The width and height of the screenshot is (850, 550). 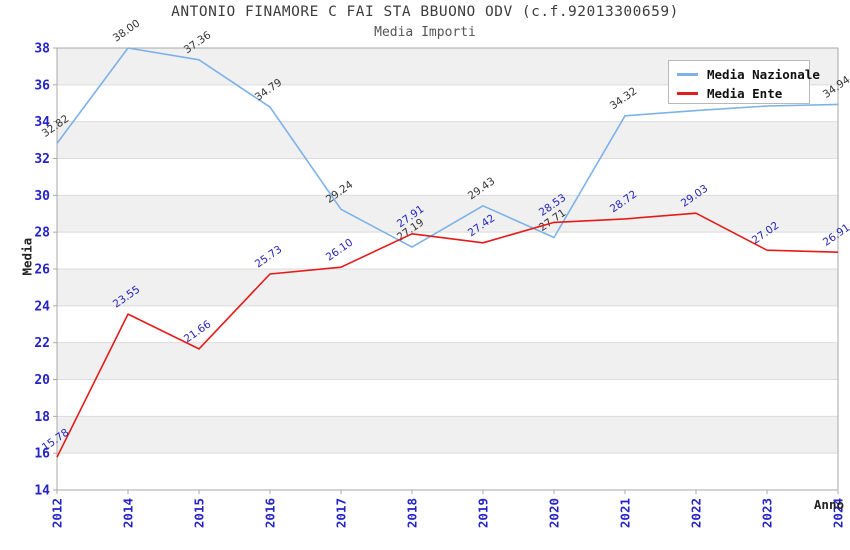 I want to click on y-tick-label: 20, so click(x=42, y=380).